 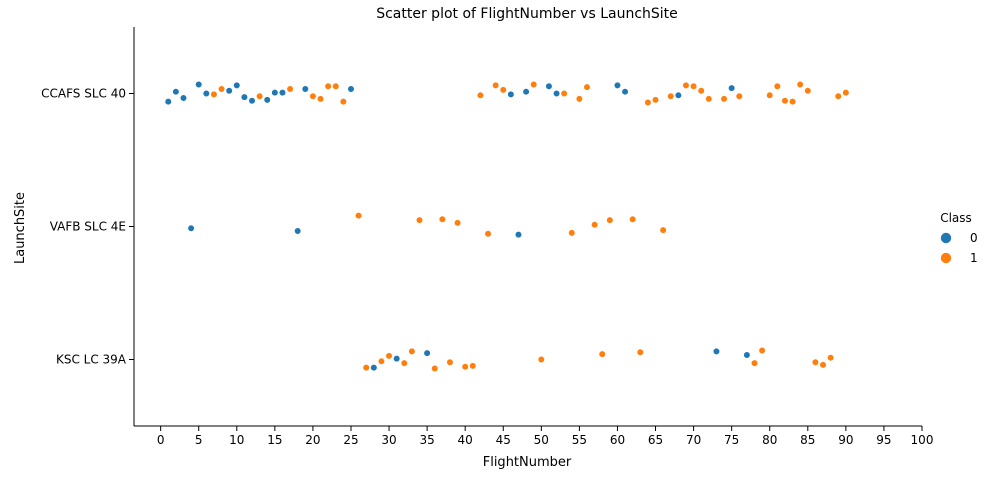 I want to click on y-axis-title: LaunchSite, so click(x=20, y=228).